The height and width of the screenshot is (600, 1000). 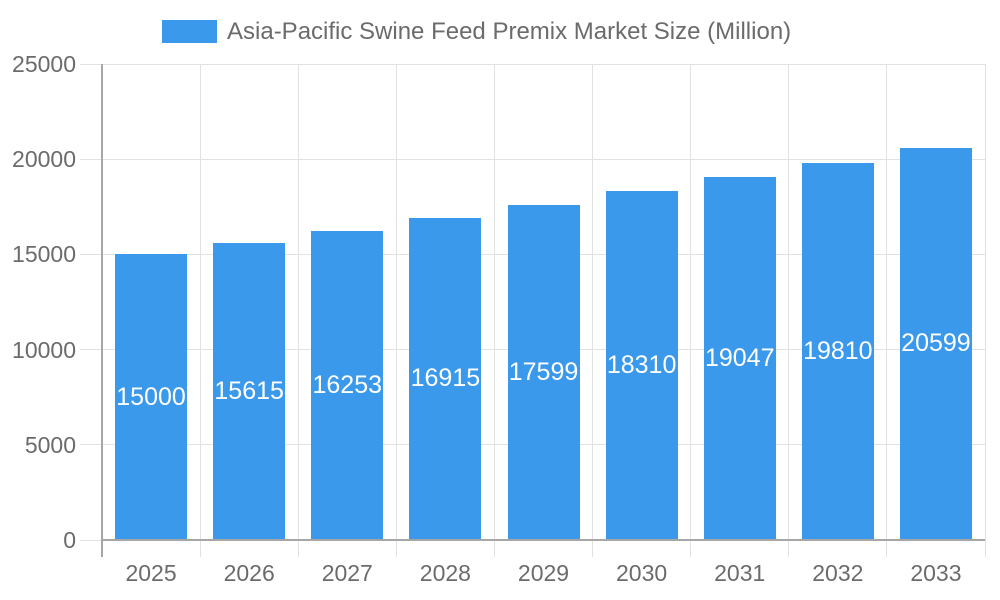 I want to click on y-axis-label: 25000, so click(x=44, y=64).